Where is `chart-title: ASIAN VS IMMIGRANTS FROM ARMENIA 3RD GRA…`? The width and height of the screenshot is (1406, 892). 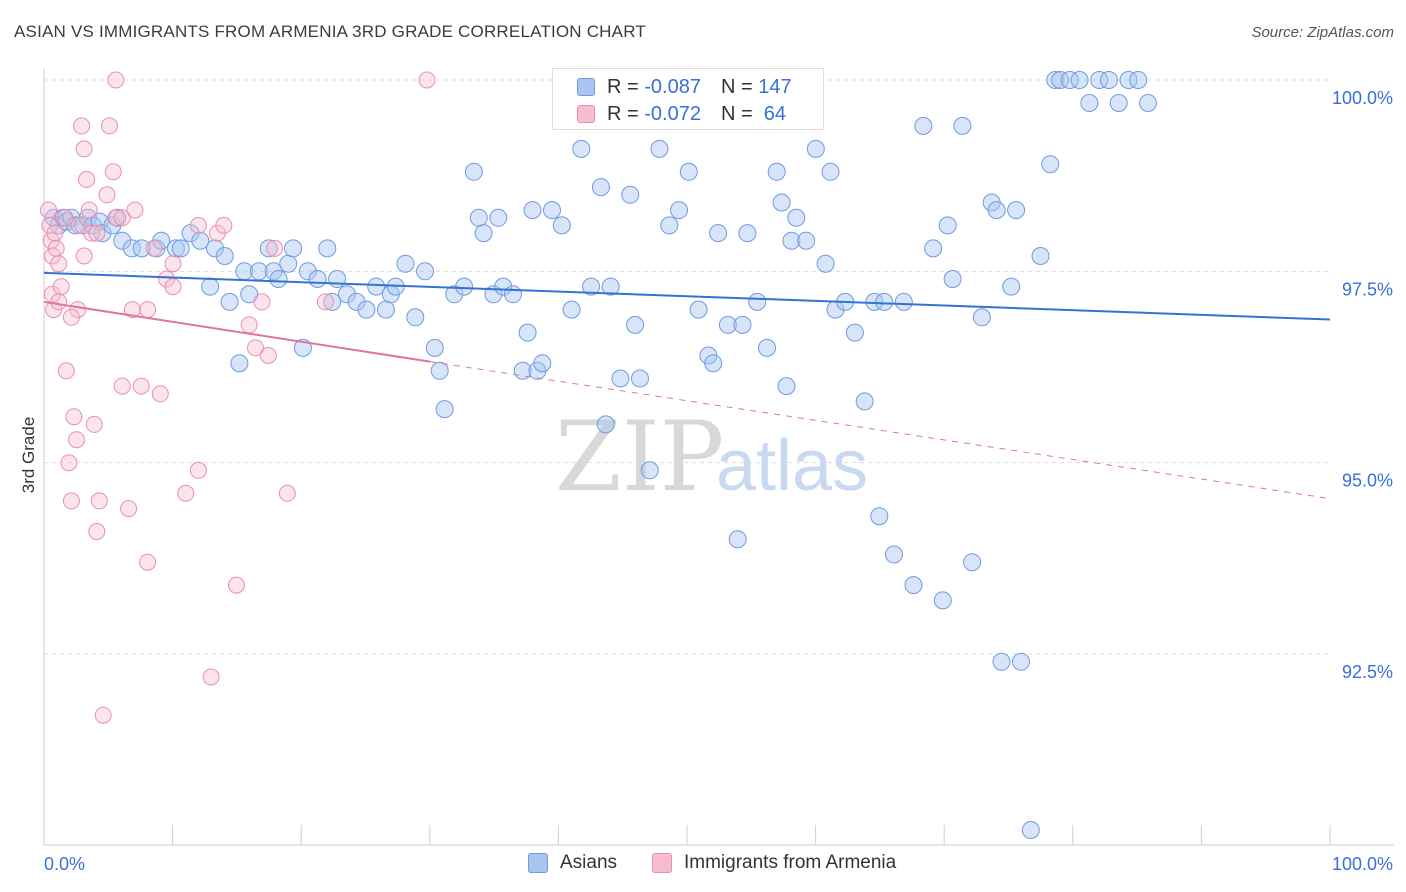 chart-title: ASIAN VS IMMIGRANTS FROM ARMENIA 3RD GRA… is located at coordinates (330, 31).